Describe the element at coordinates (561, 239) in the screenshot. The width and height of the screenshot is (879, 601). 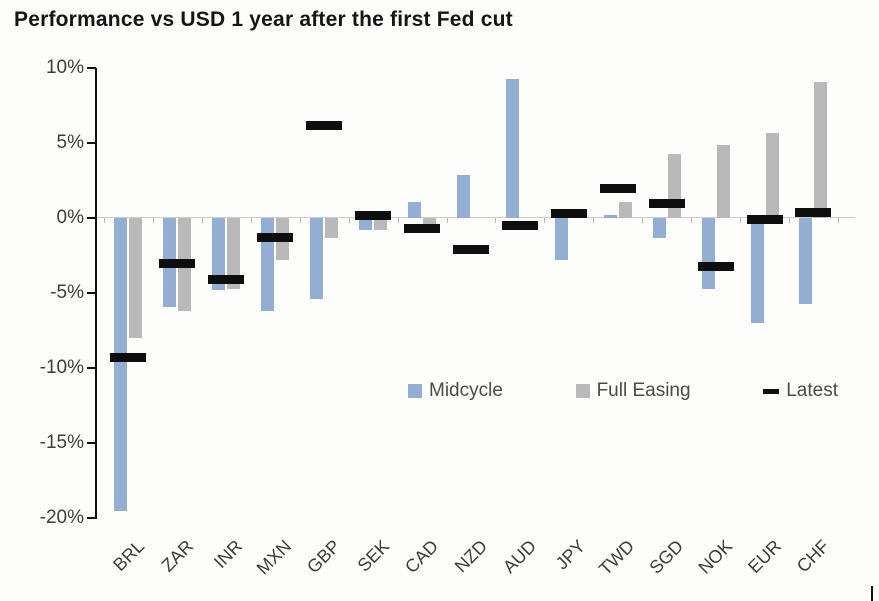
I see `bar-midcycle-jpy` at that location.